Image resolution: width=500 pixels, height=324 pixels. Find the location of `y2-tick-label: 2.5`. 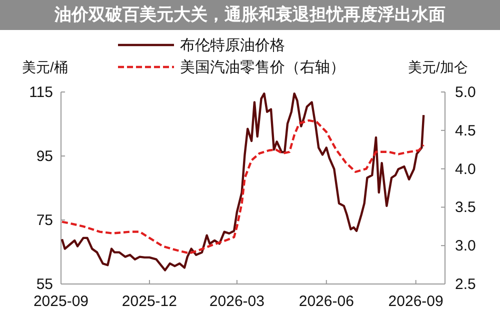

y2-tick-label: 2.5 is located at coordinates (465, 284).